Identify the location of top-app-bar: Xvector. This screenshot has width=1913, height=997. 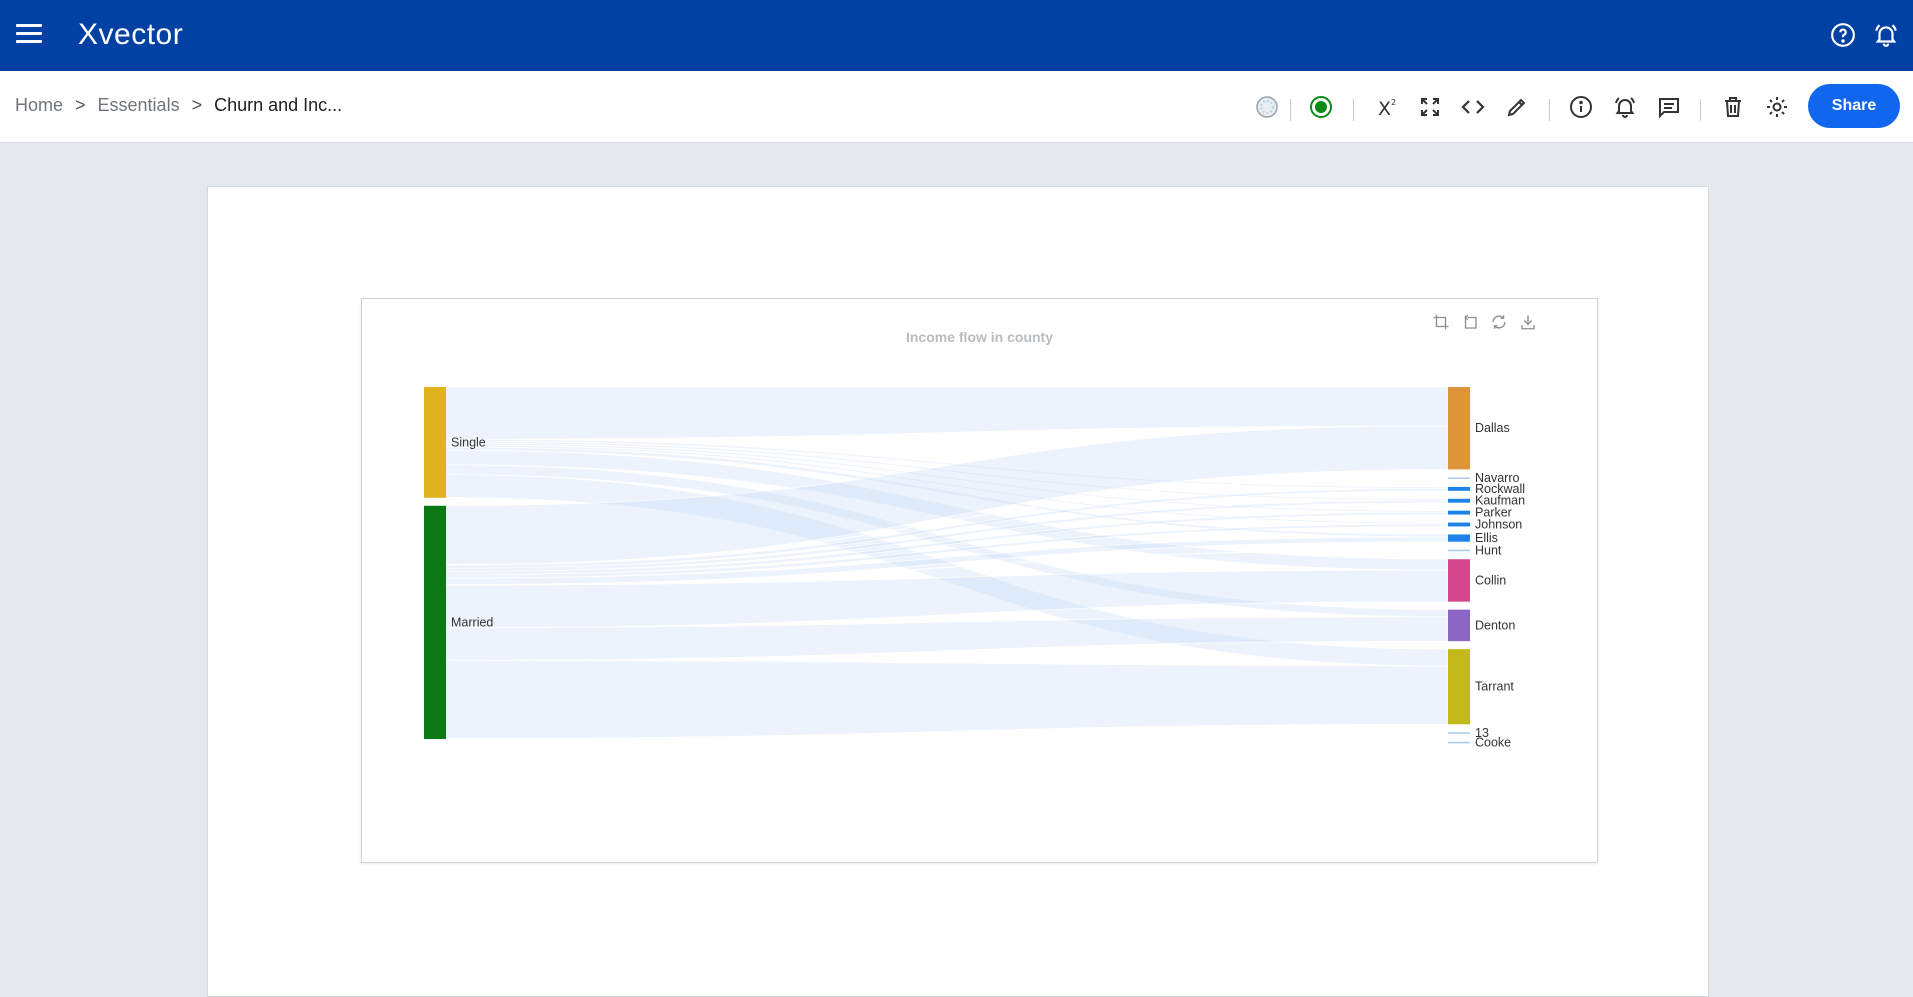
(956, 35).